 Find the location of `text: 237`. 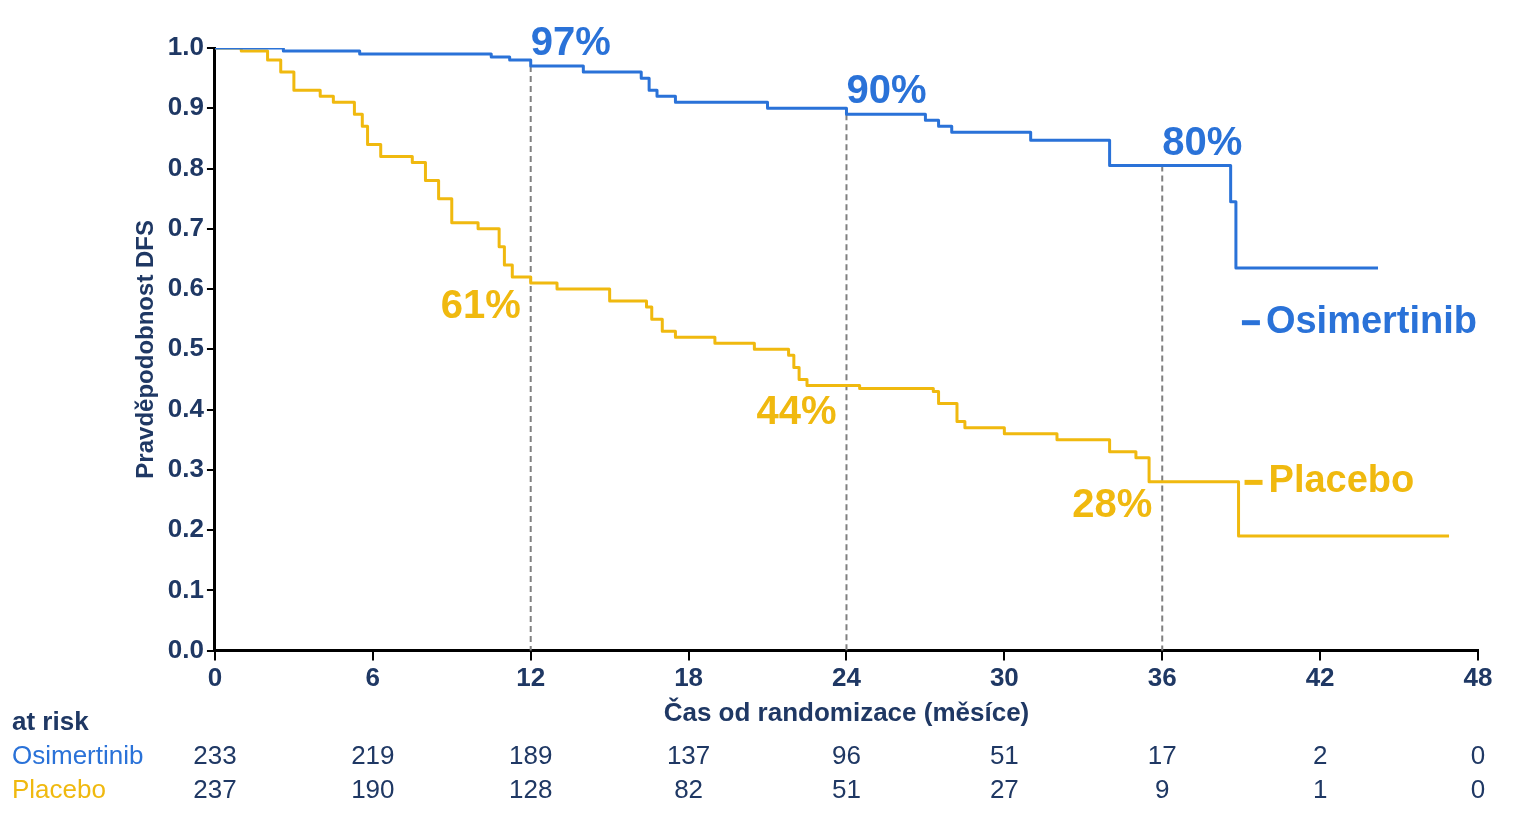

text: 237 is located at coordinates (215, 788).